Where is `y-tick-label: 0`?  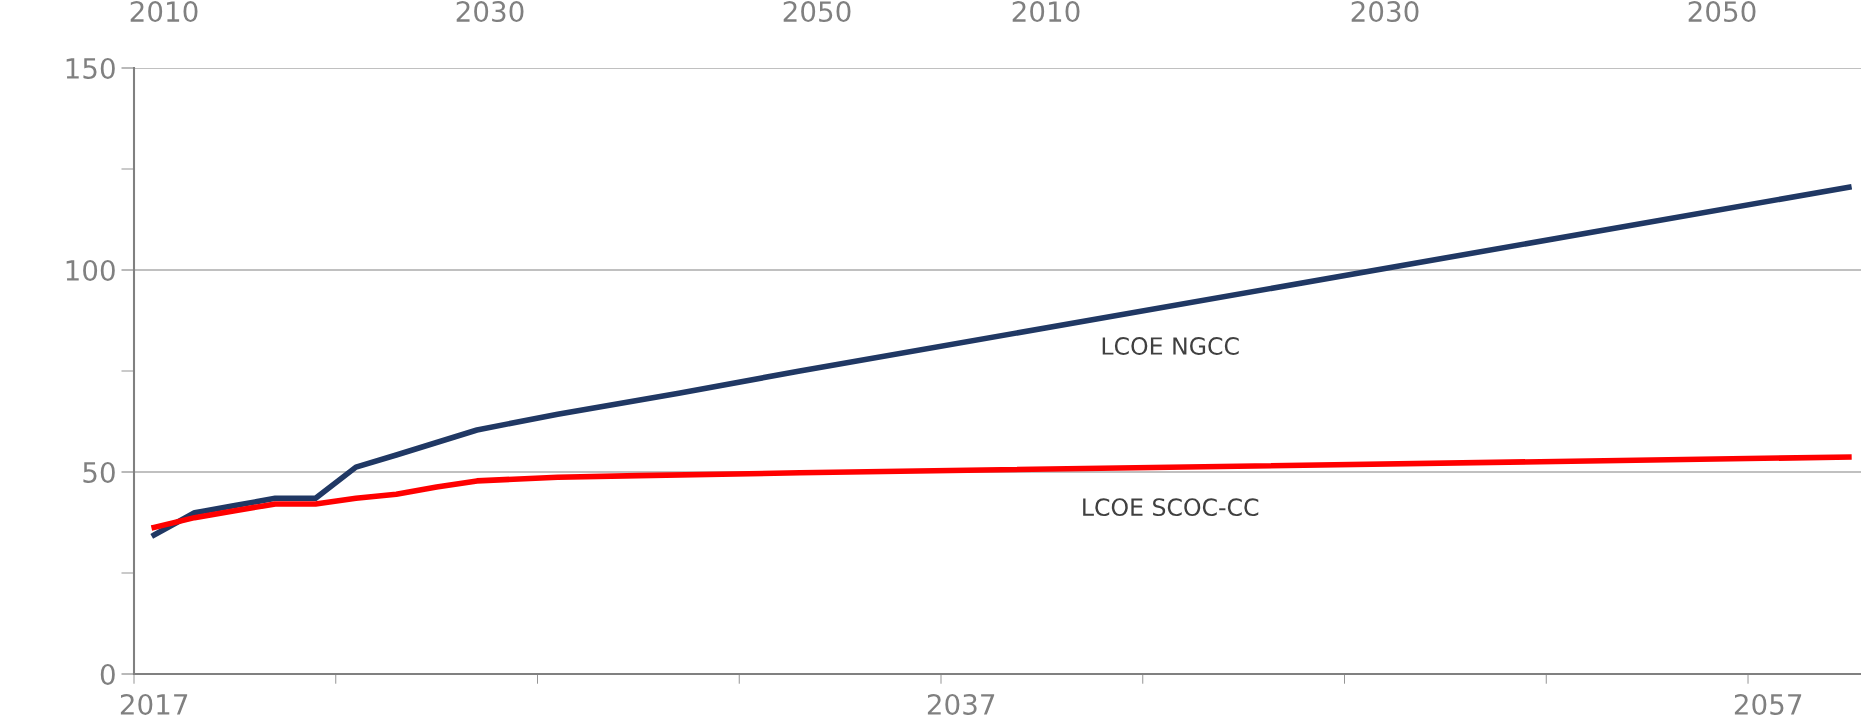 y-tick-label: 0 is located at coordinates (107, 674).